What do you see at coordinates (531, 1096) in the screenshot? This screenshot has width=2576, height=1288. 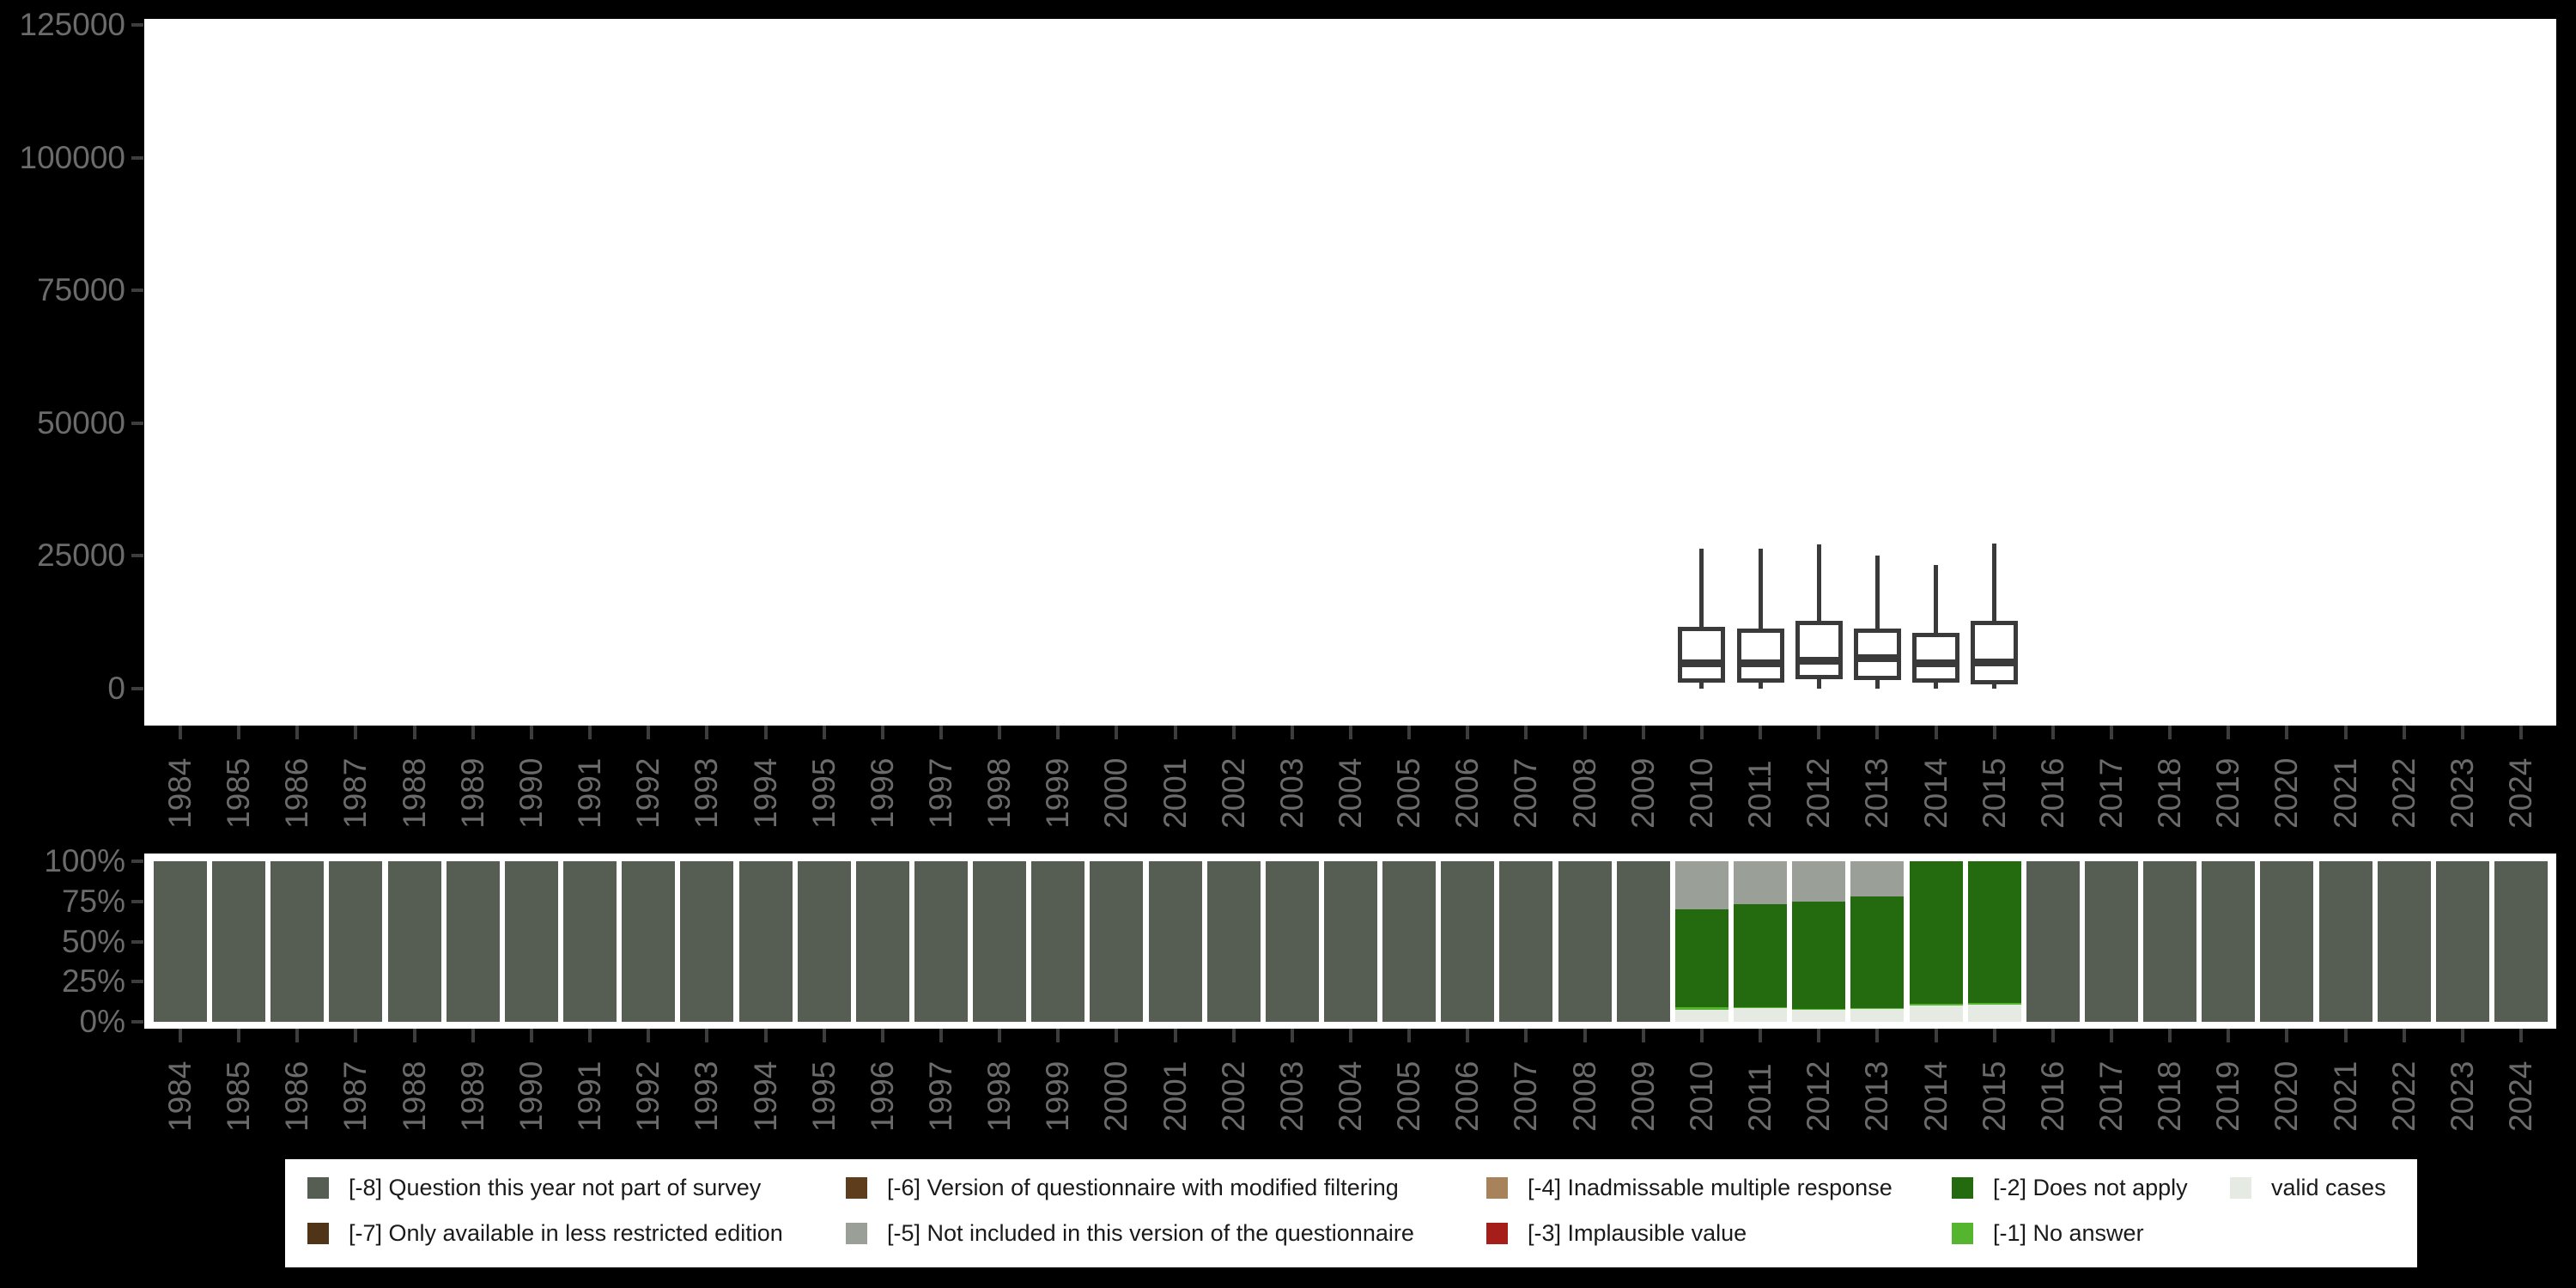 I see `x-axis-tick-label: 1990` at bounding box center [531, 1096].